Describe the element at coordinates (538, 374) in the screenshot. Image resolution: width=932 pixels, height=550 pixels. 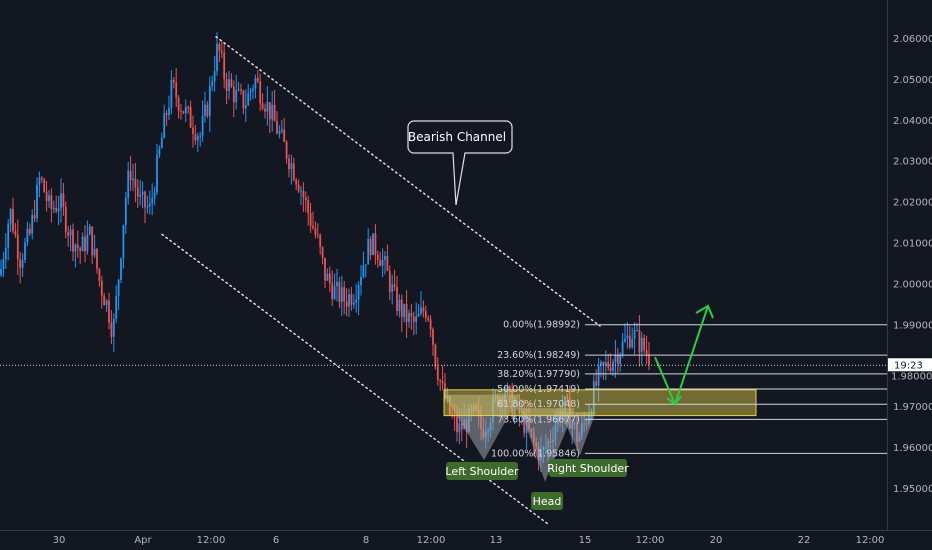
I see `fib-level-label: 38.20%(1.97790)` at that location.